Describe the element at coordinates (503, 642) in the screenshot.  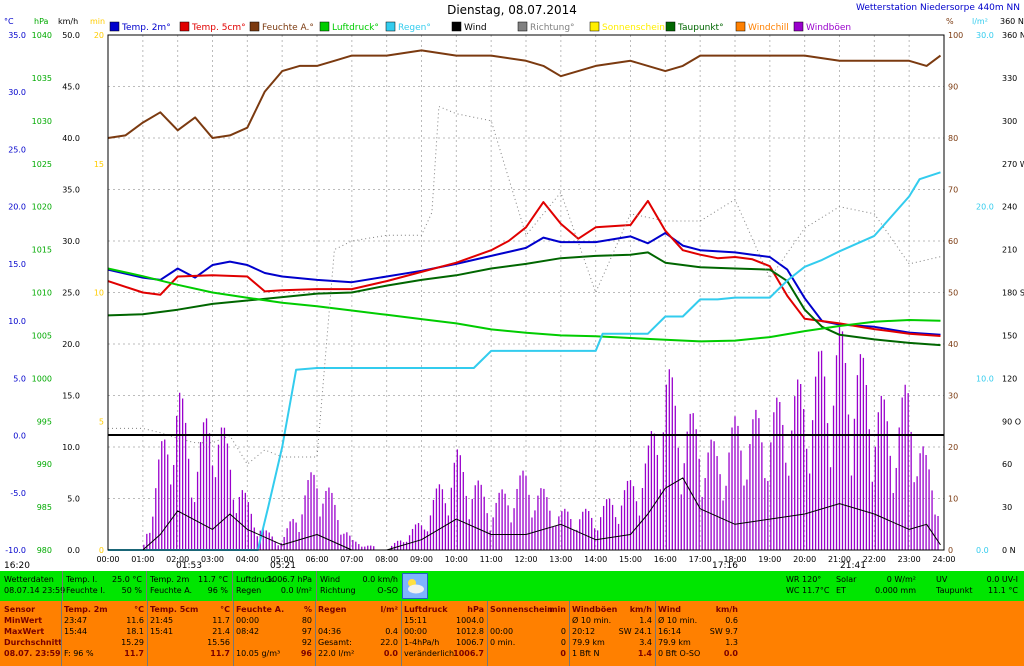
I see `stats-cell-sonne: 0 min.` at that location.